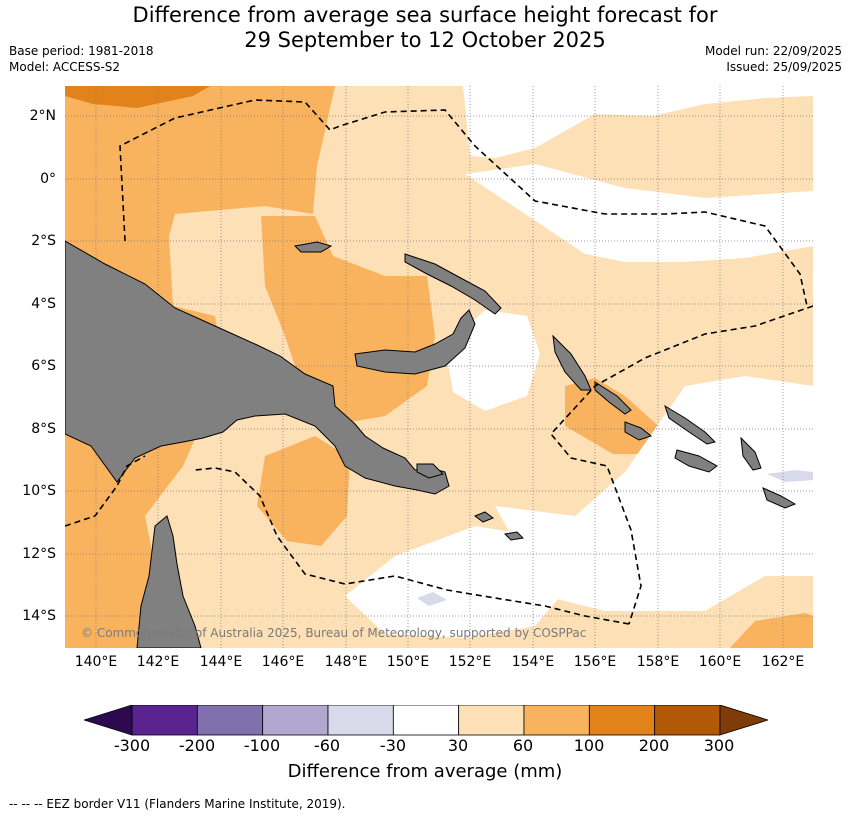 The width and height of the screenshot is (850, 816). What do you see at coordinates (658, 662) in the screenshot?
I see `lon-label-158e: 158°E` at bounding box center [658, 662].